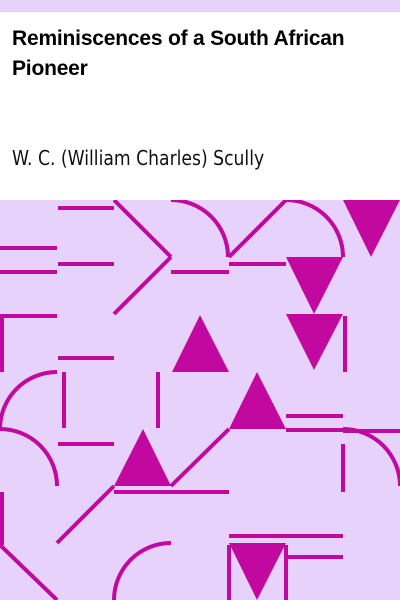 The height and width of the screenshot is (600, 400). Describe the element at coordinates (138, 158) in the screenshot. I see `book-author: W. C. (William Charles) Scully` at that location.